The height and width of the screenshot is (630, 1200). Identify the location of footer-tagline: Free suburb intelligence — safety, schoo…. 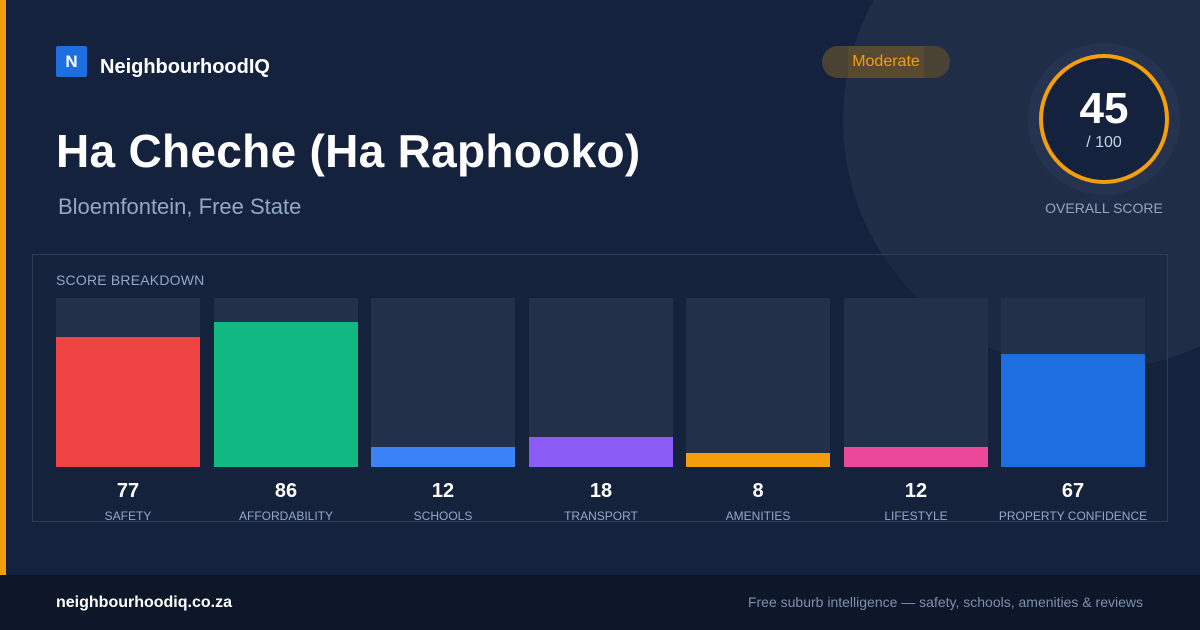
(945, 602).